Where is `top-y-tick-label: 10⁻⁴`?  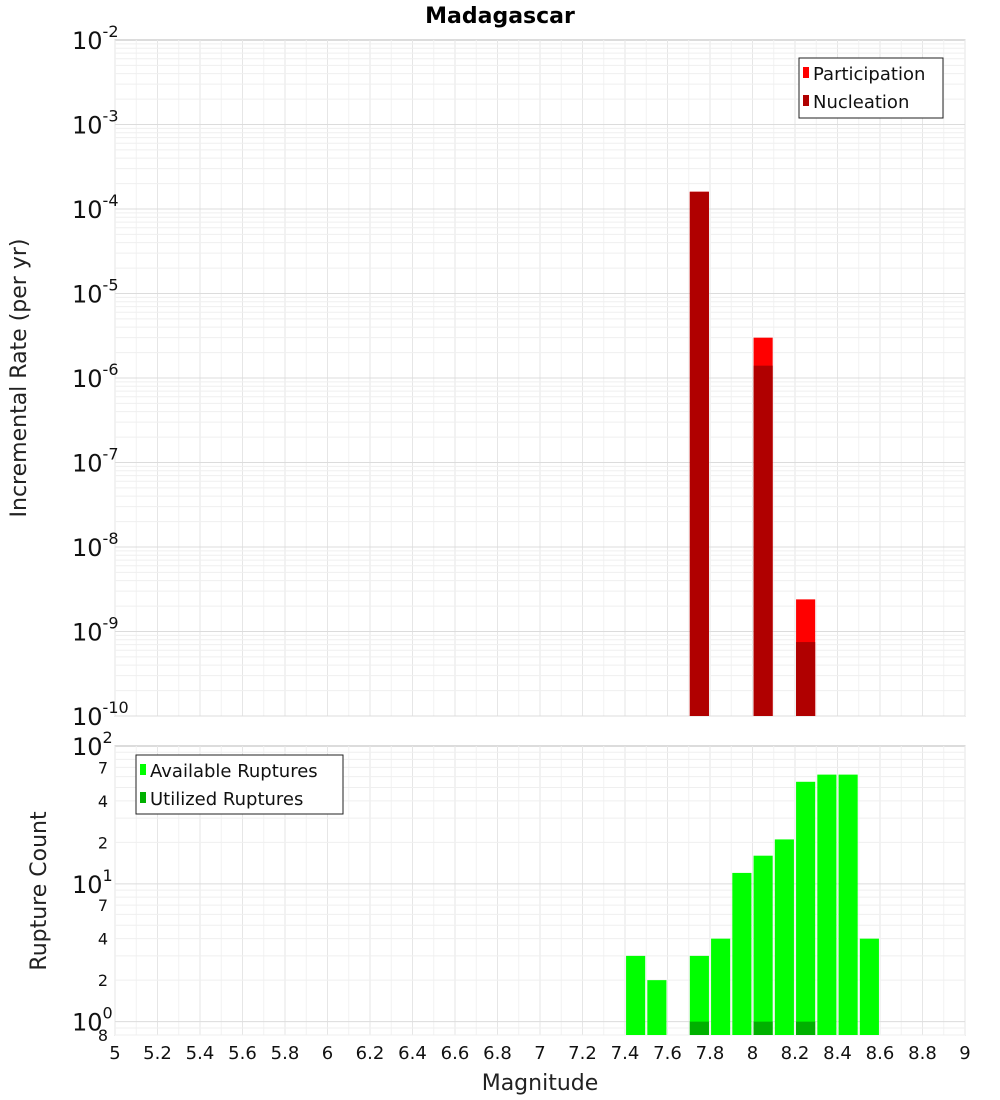
top-y-tick-label: 10⁻⁴ is located at coordinates (95, 207).